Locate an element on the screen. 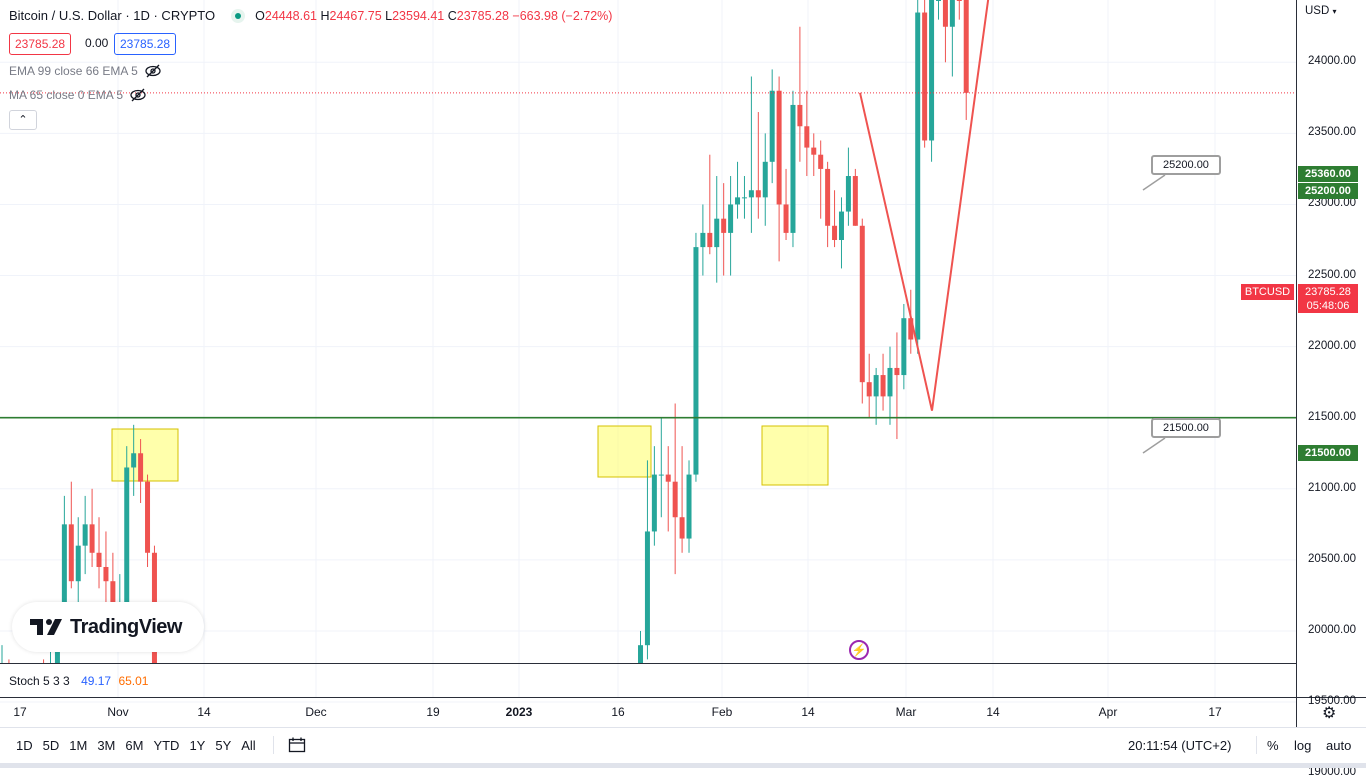  timeframe-button-1y: 1Y is located at coordinates (197, 745).